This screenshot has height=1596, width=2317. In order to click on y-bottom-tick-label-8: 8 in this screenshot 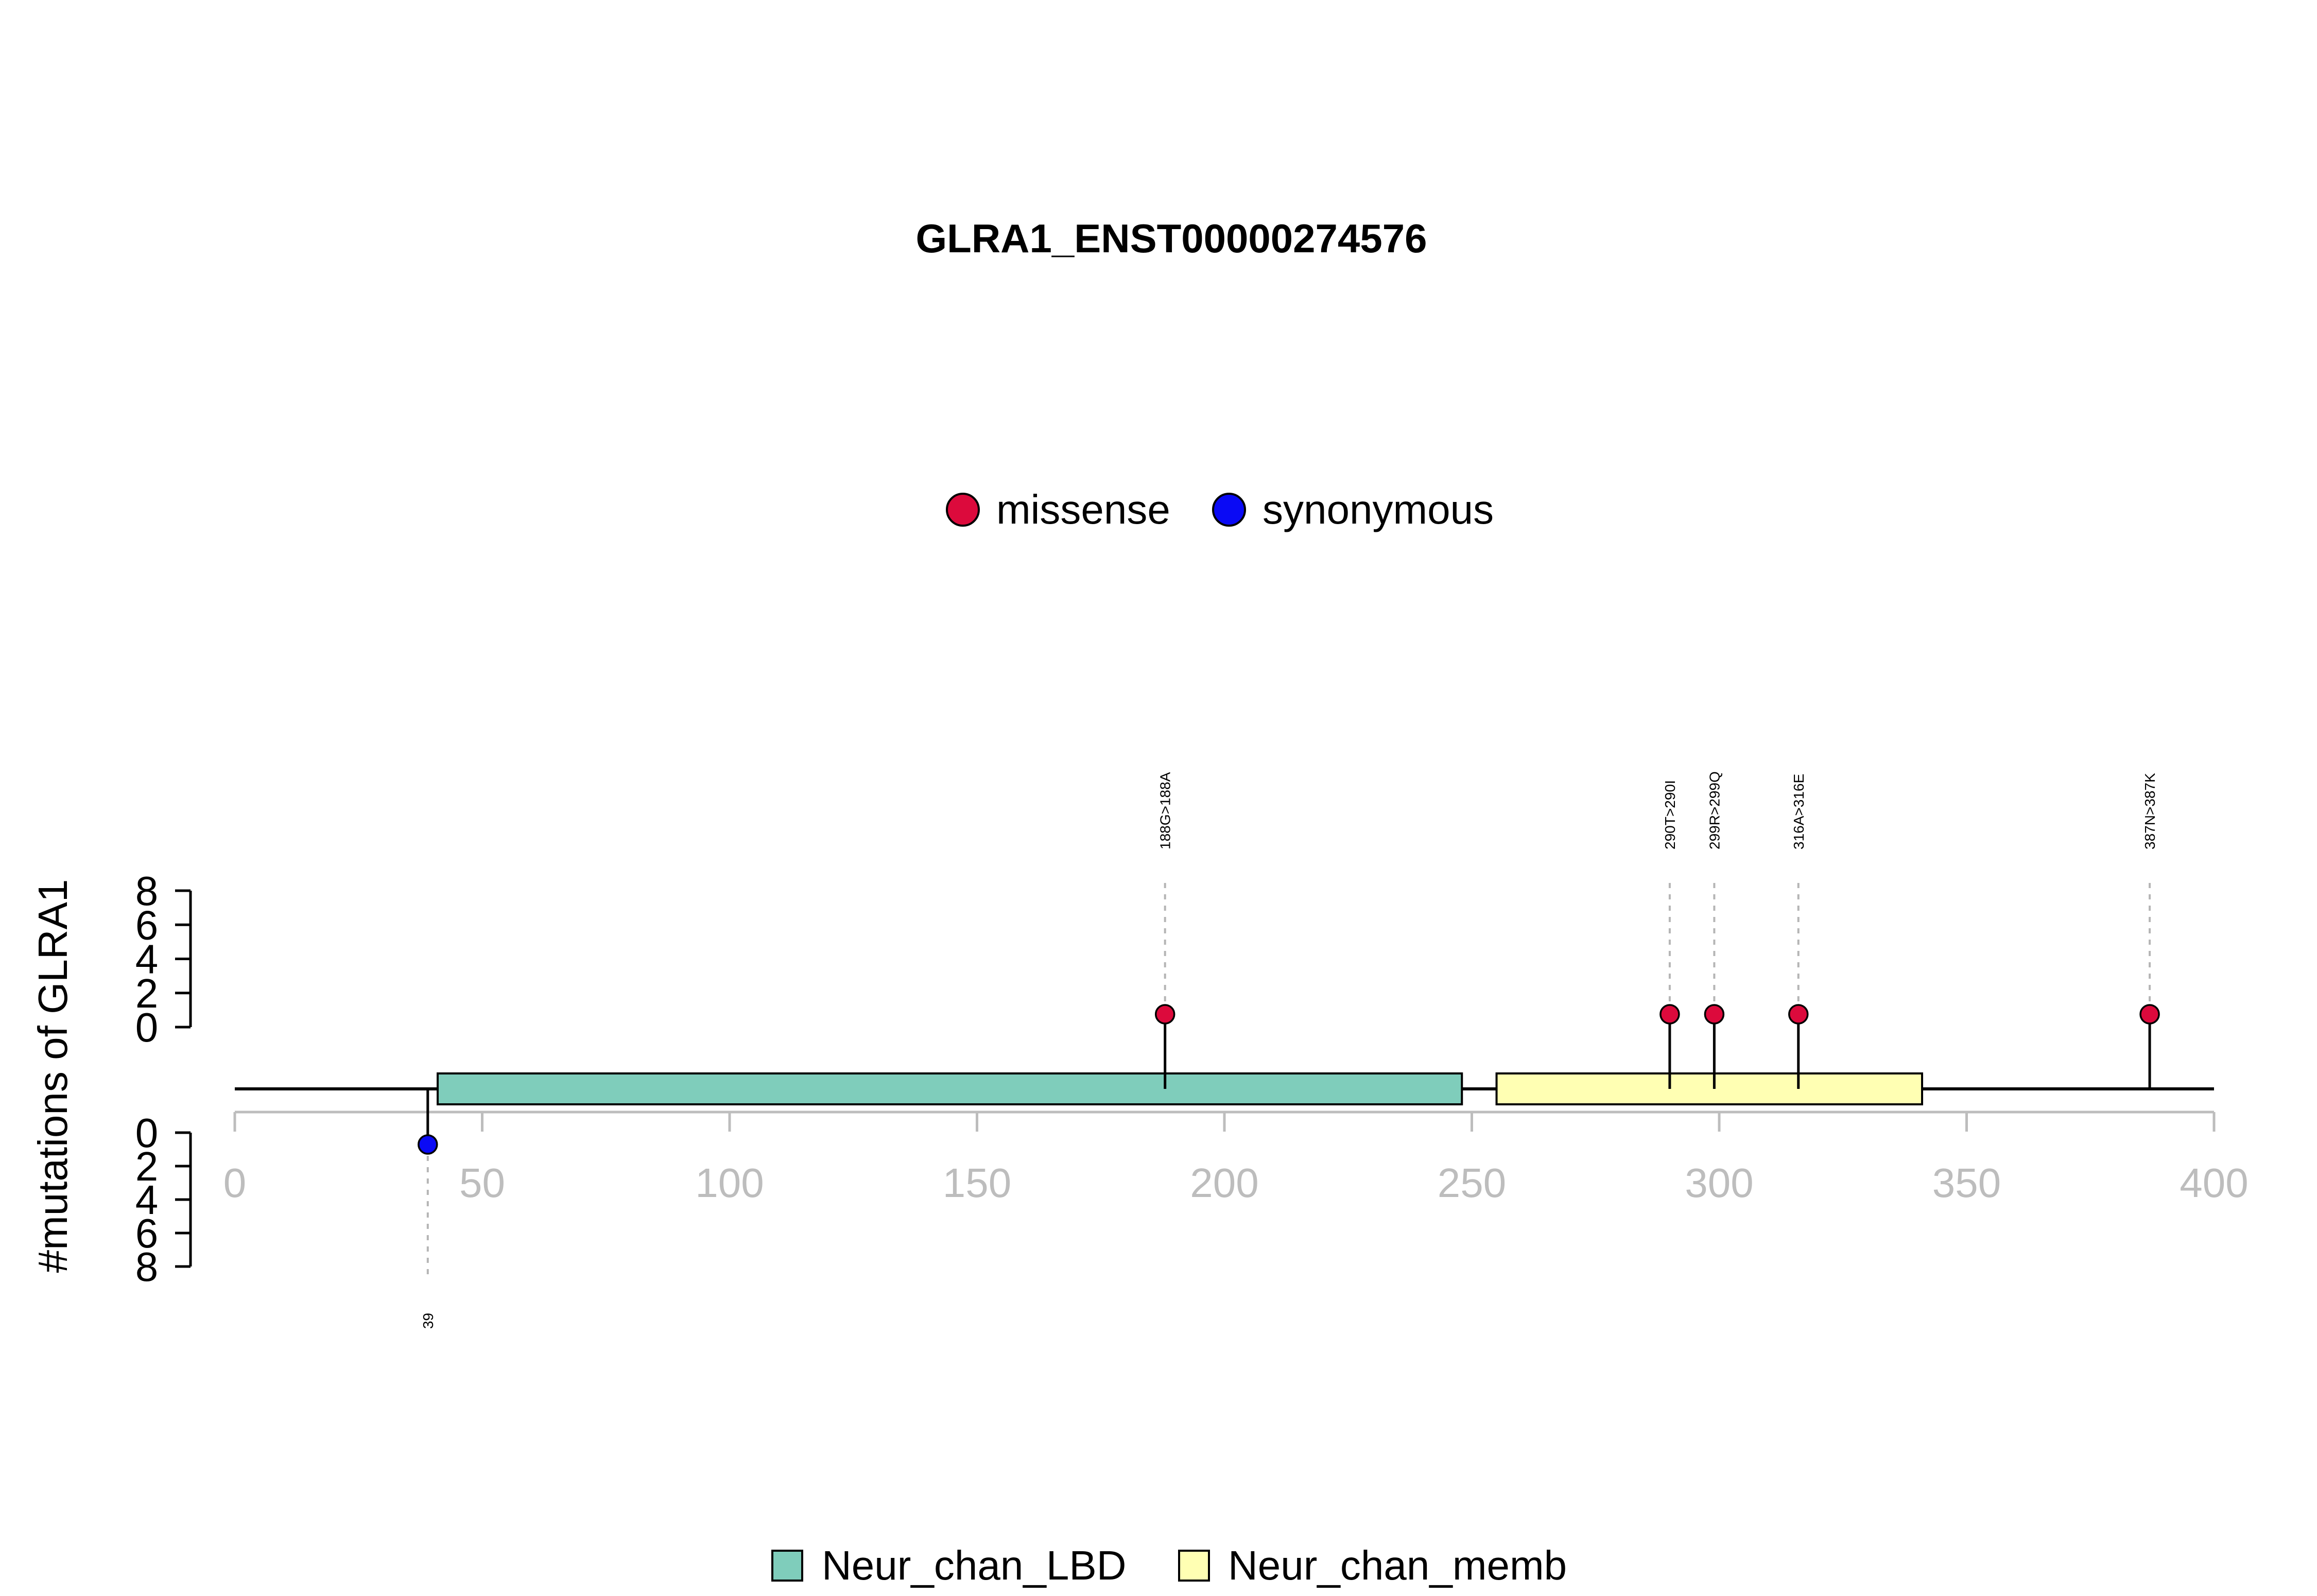, I will do `click(147, 1267)`.